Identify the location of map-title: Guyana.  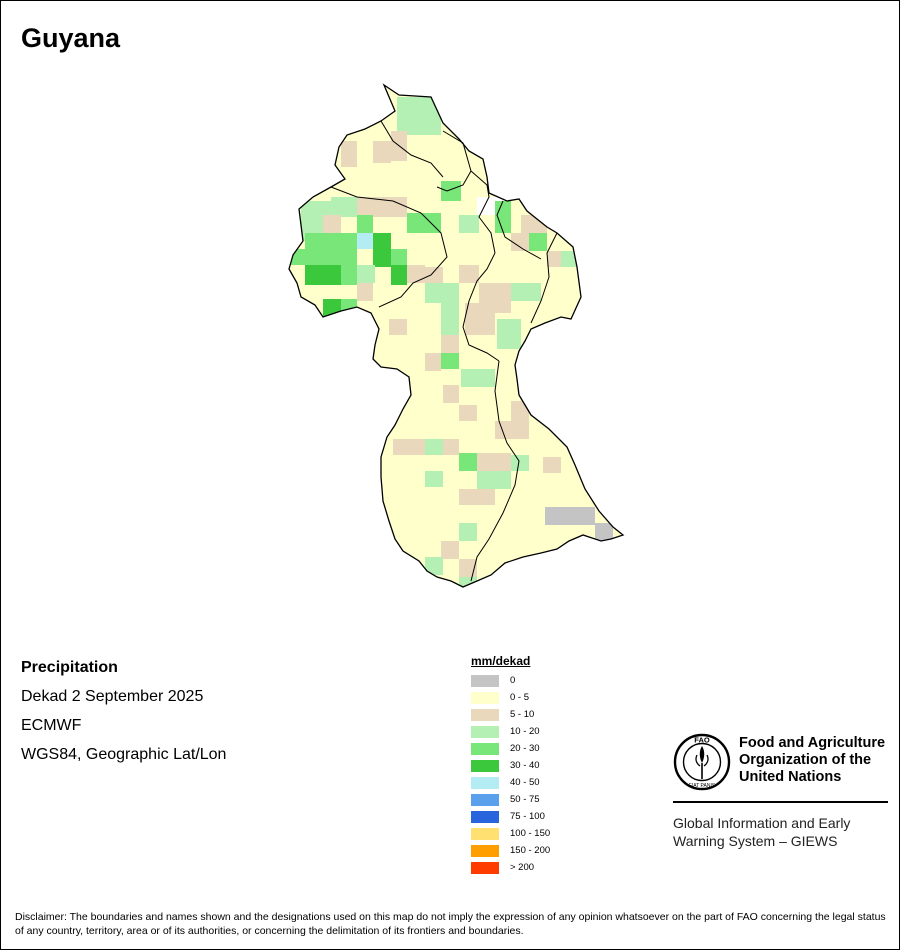
(71, 38).